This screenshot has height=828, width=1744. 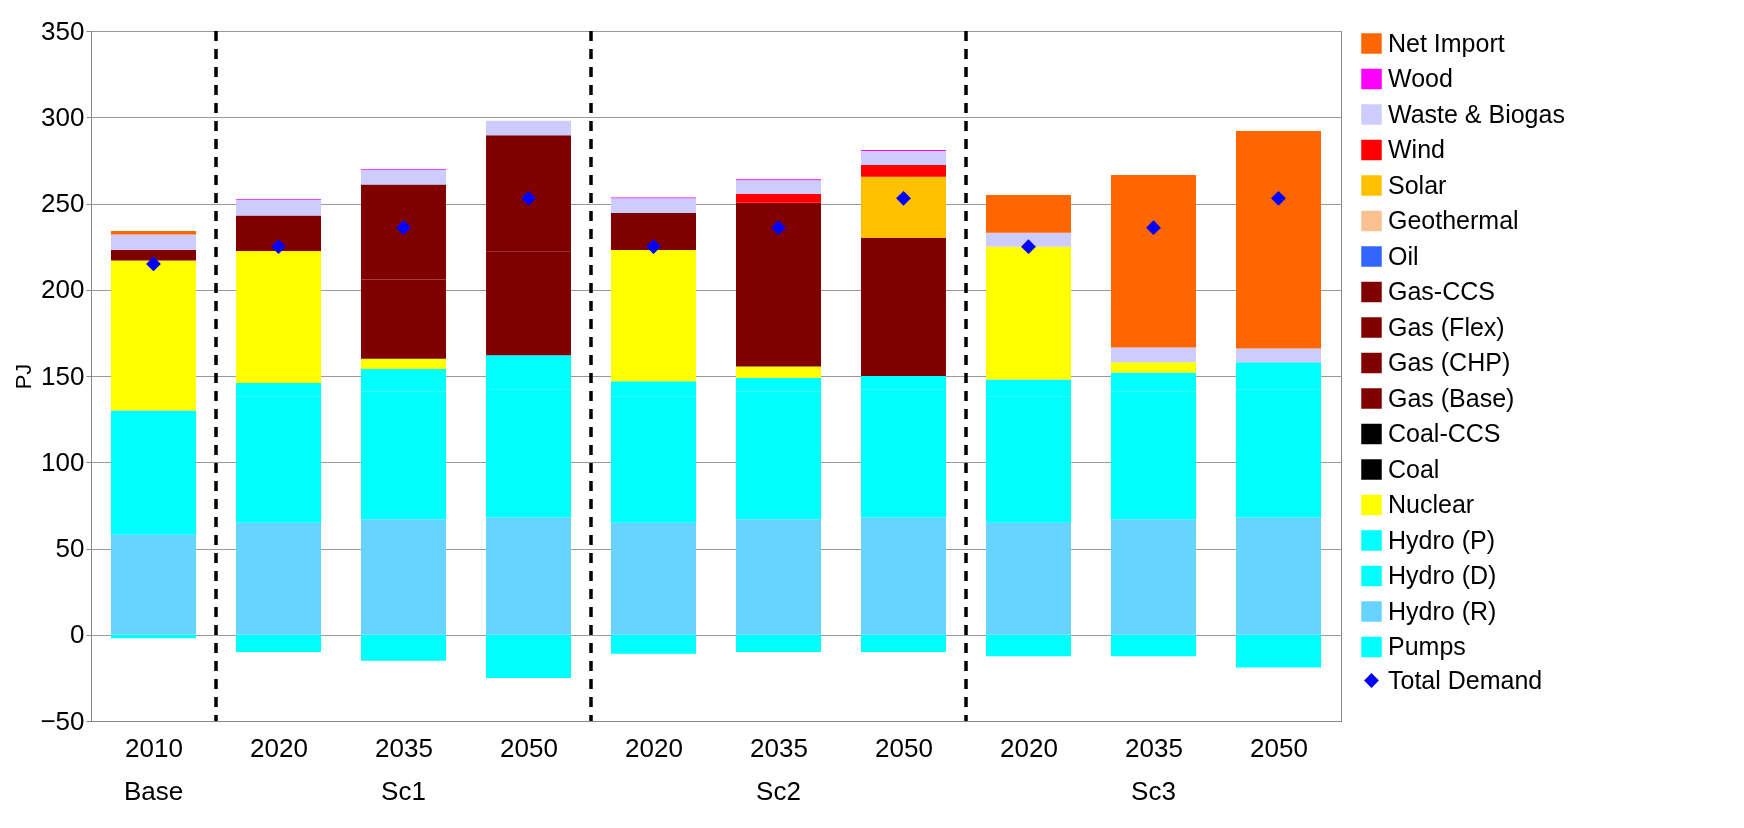 What do you see at coordinates (1417, 184) in the screenshot?
I see `legend-label: Solar` at bounding box center [1417, 184].